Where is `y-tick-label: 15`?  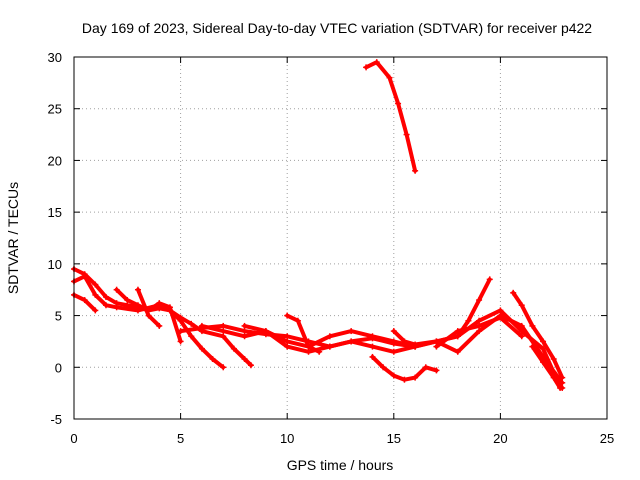
y-tick-label: 15 is located at coordinates (55, 212).